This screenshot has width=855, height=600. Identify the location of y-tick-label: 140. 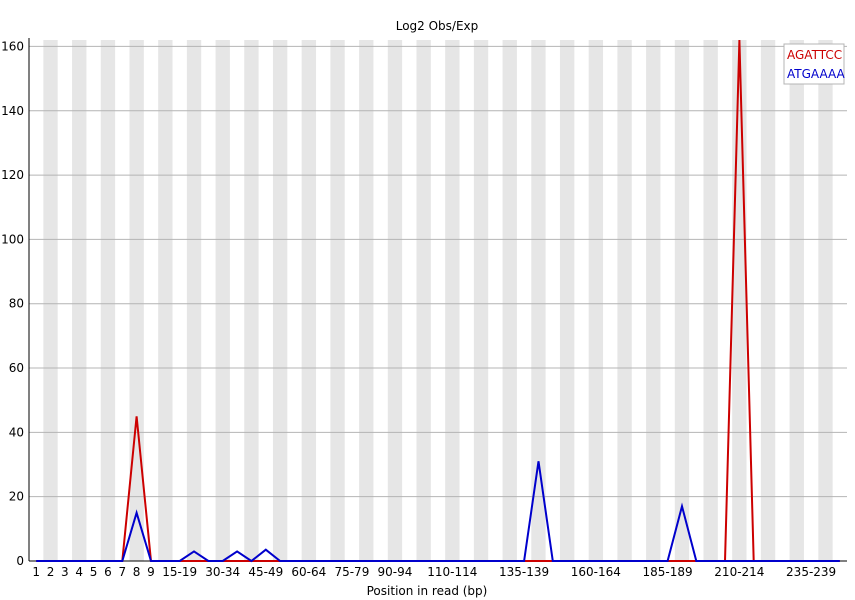
(12, 111).